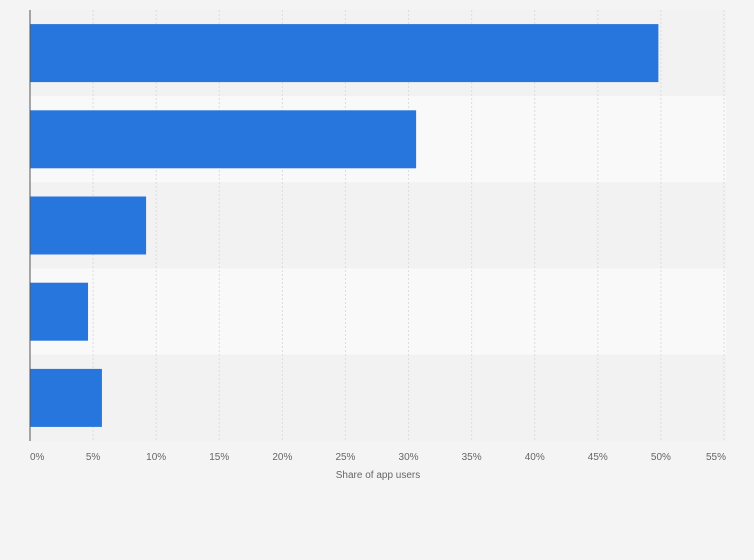 The image size is (754, 560). What do you see at coordinates (661, 457) in the screenshot?
I see `x-tick-label: 50%` at bounding box center [661, 457].